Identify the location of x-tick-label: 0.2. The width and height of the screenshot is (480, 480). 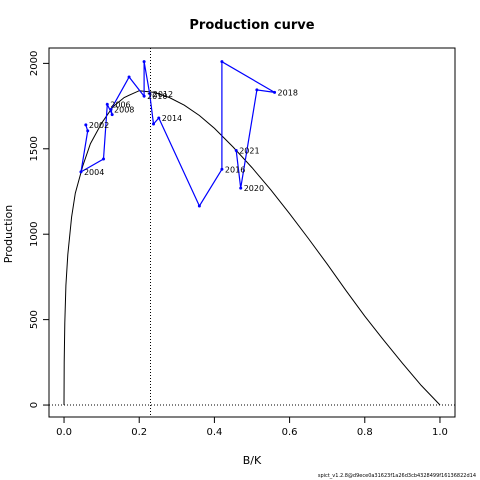
(139, 432).